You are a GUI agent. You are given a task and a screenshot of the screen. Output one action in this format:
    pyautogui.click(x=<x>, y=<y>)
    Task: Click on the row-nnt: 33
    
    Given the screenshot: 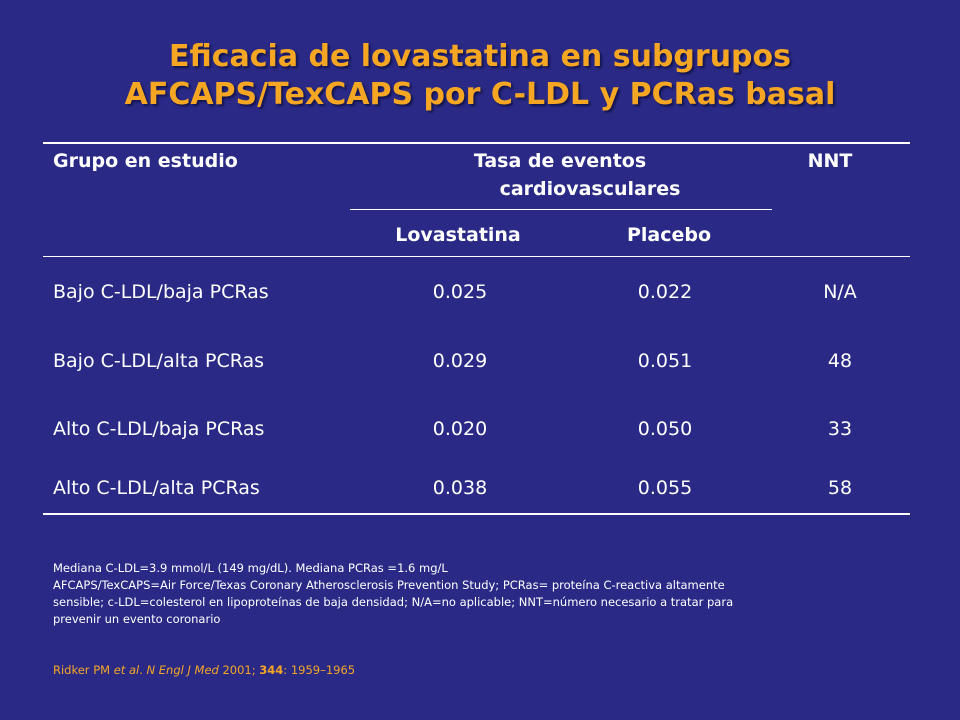 What is the action you would take?
    pyautogui.click(x=840, y=429)
    